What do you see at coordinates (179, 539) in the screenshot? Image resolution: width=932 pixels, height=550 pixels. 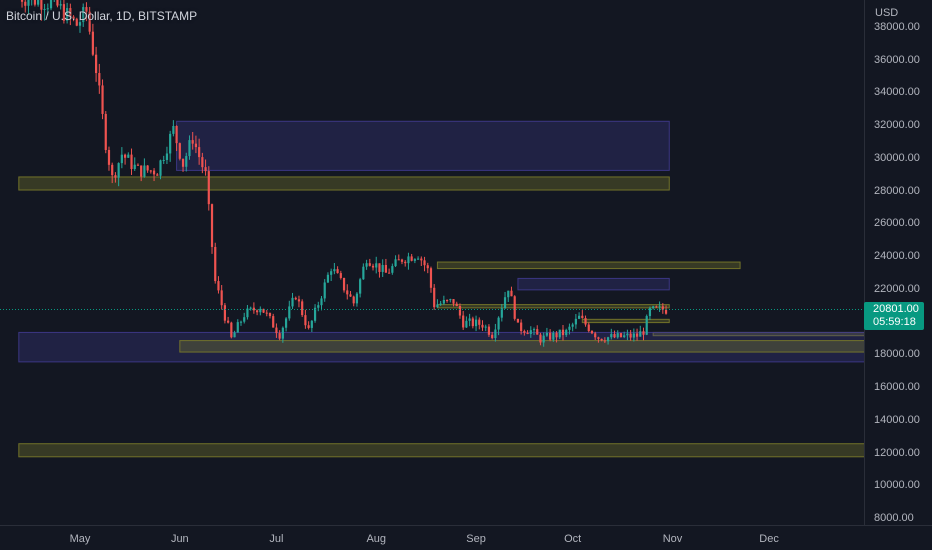 I see `time-tick-label: Jun` at bounding box center [179, 539].